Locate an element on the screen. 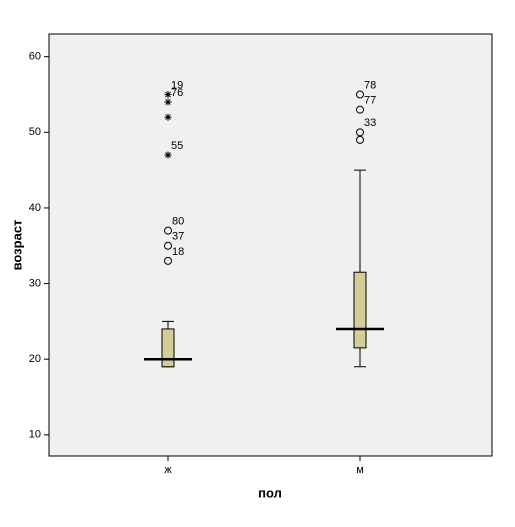 The width and height of the screenshot is (515, 527). x-axis-title: пол is located at coordinates (270, 492).